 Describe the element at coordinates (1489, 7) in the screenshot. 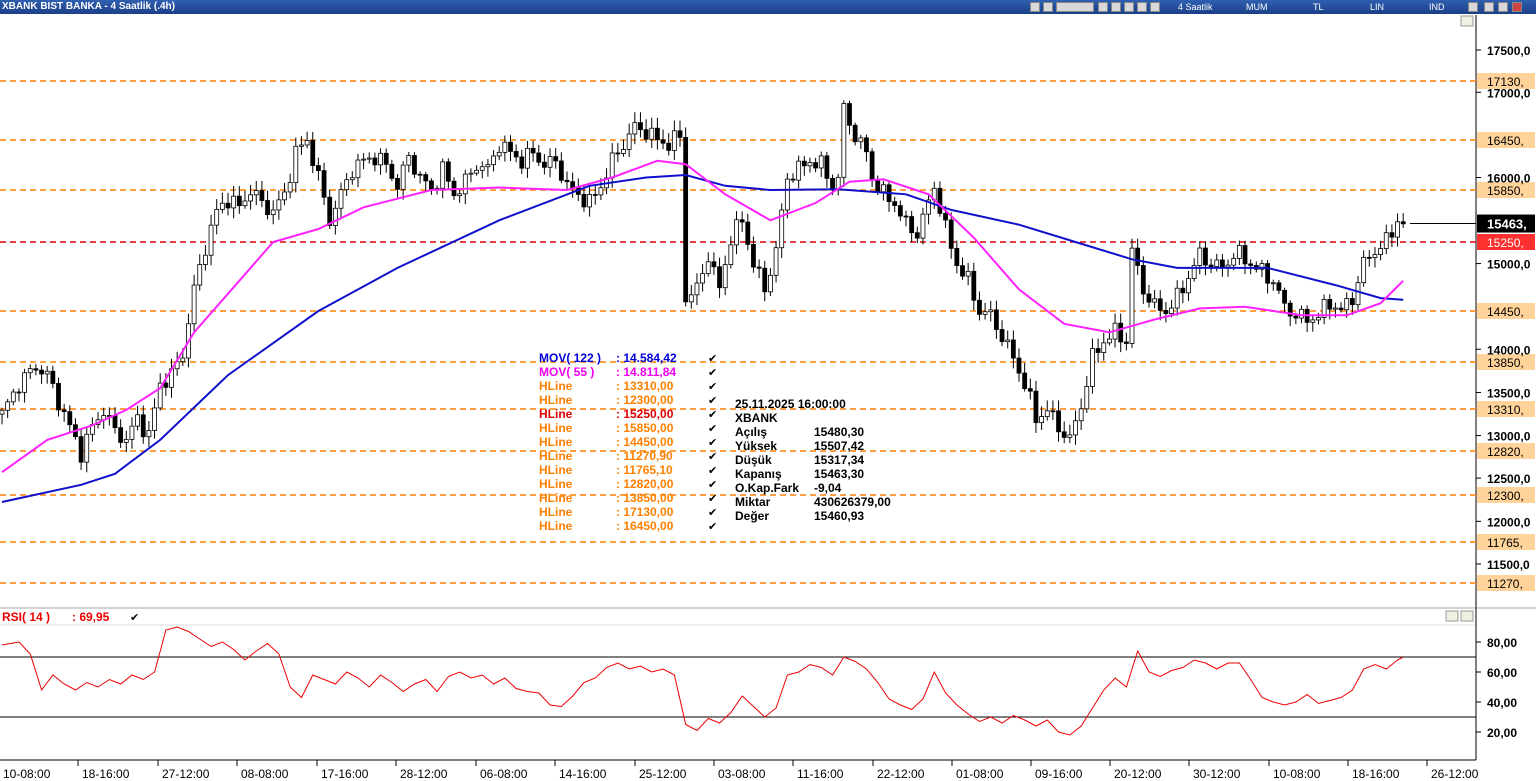

I see `minimize-icon` at that location.